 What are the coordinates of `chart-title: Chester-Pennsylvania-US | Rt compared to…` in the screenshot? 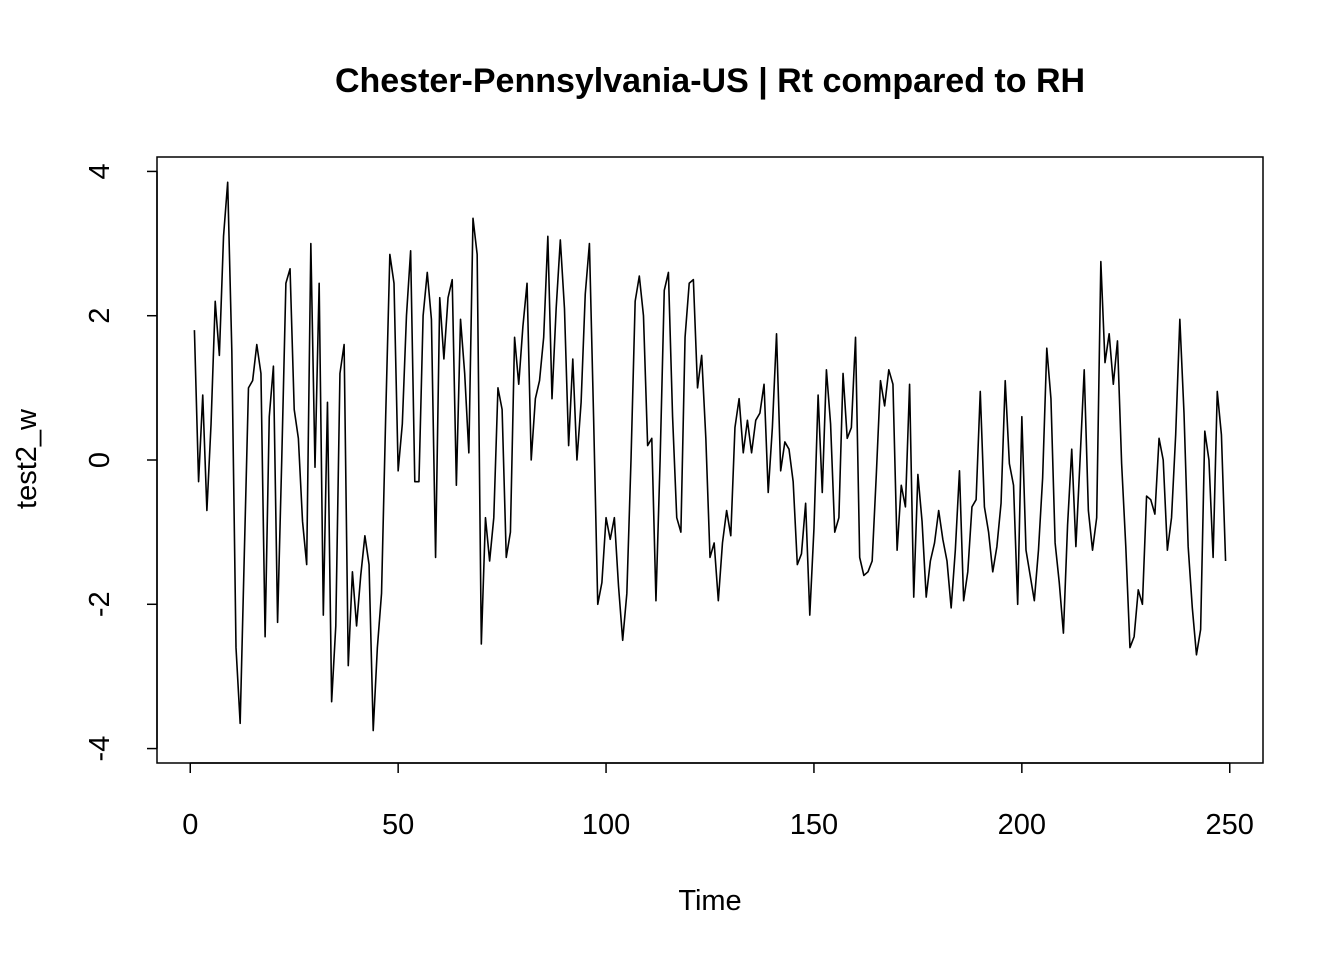 It's located at (710, 81).